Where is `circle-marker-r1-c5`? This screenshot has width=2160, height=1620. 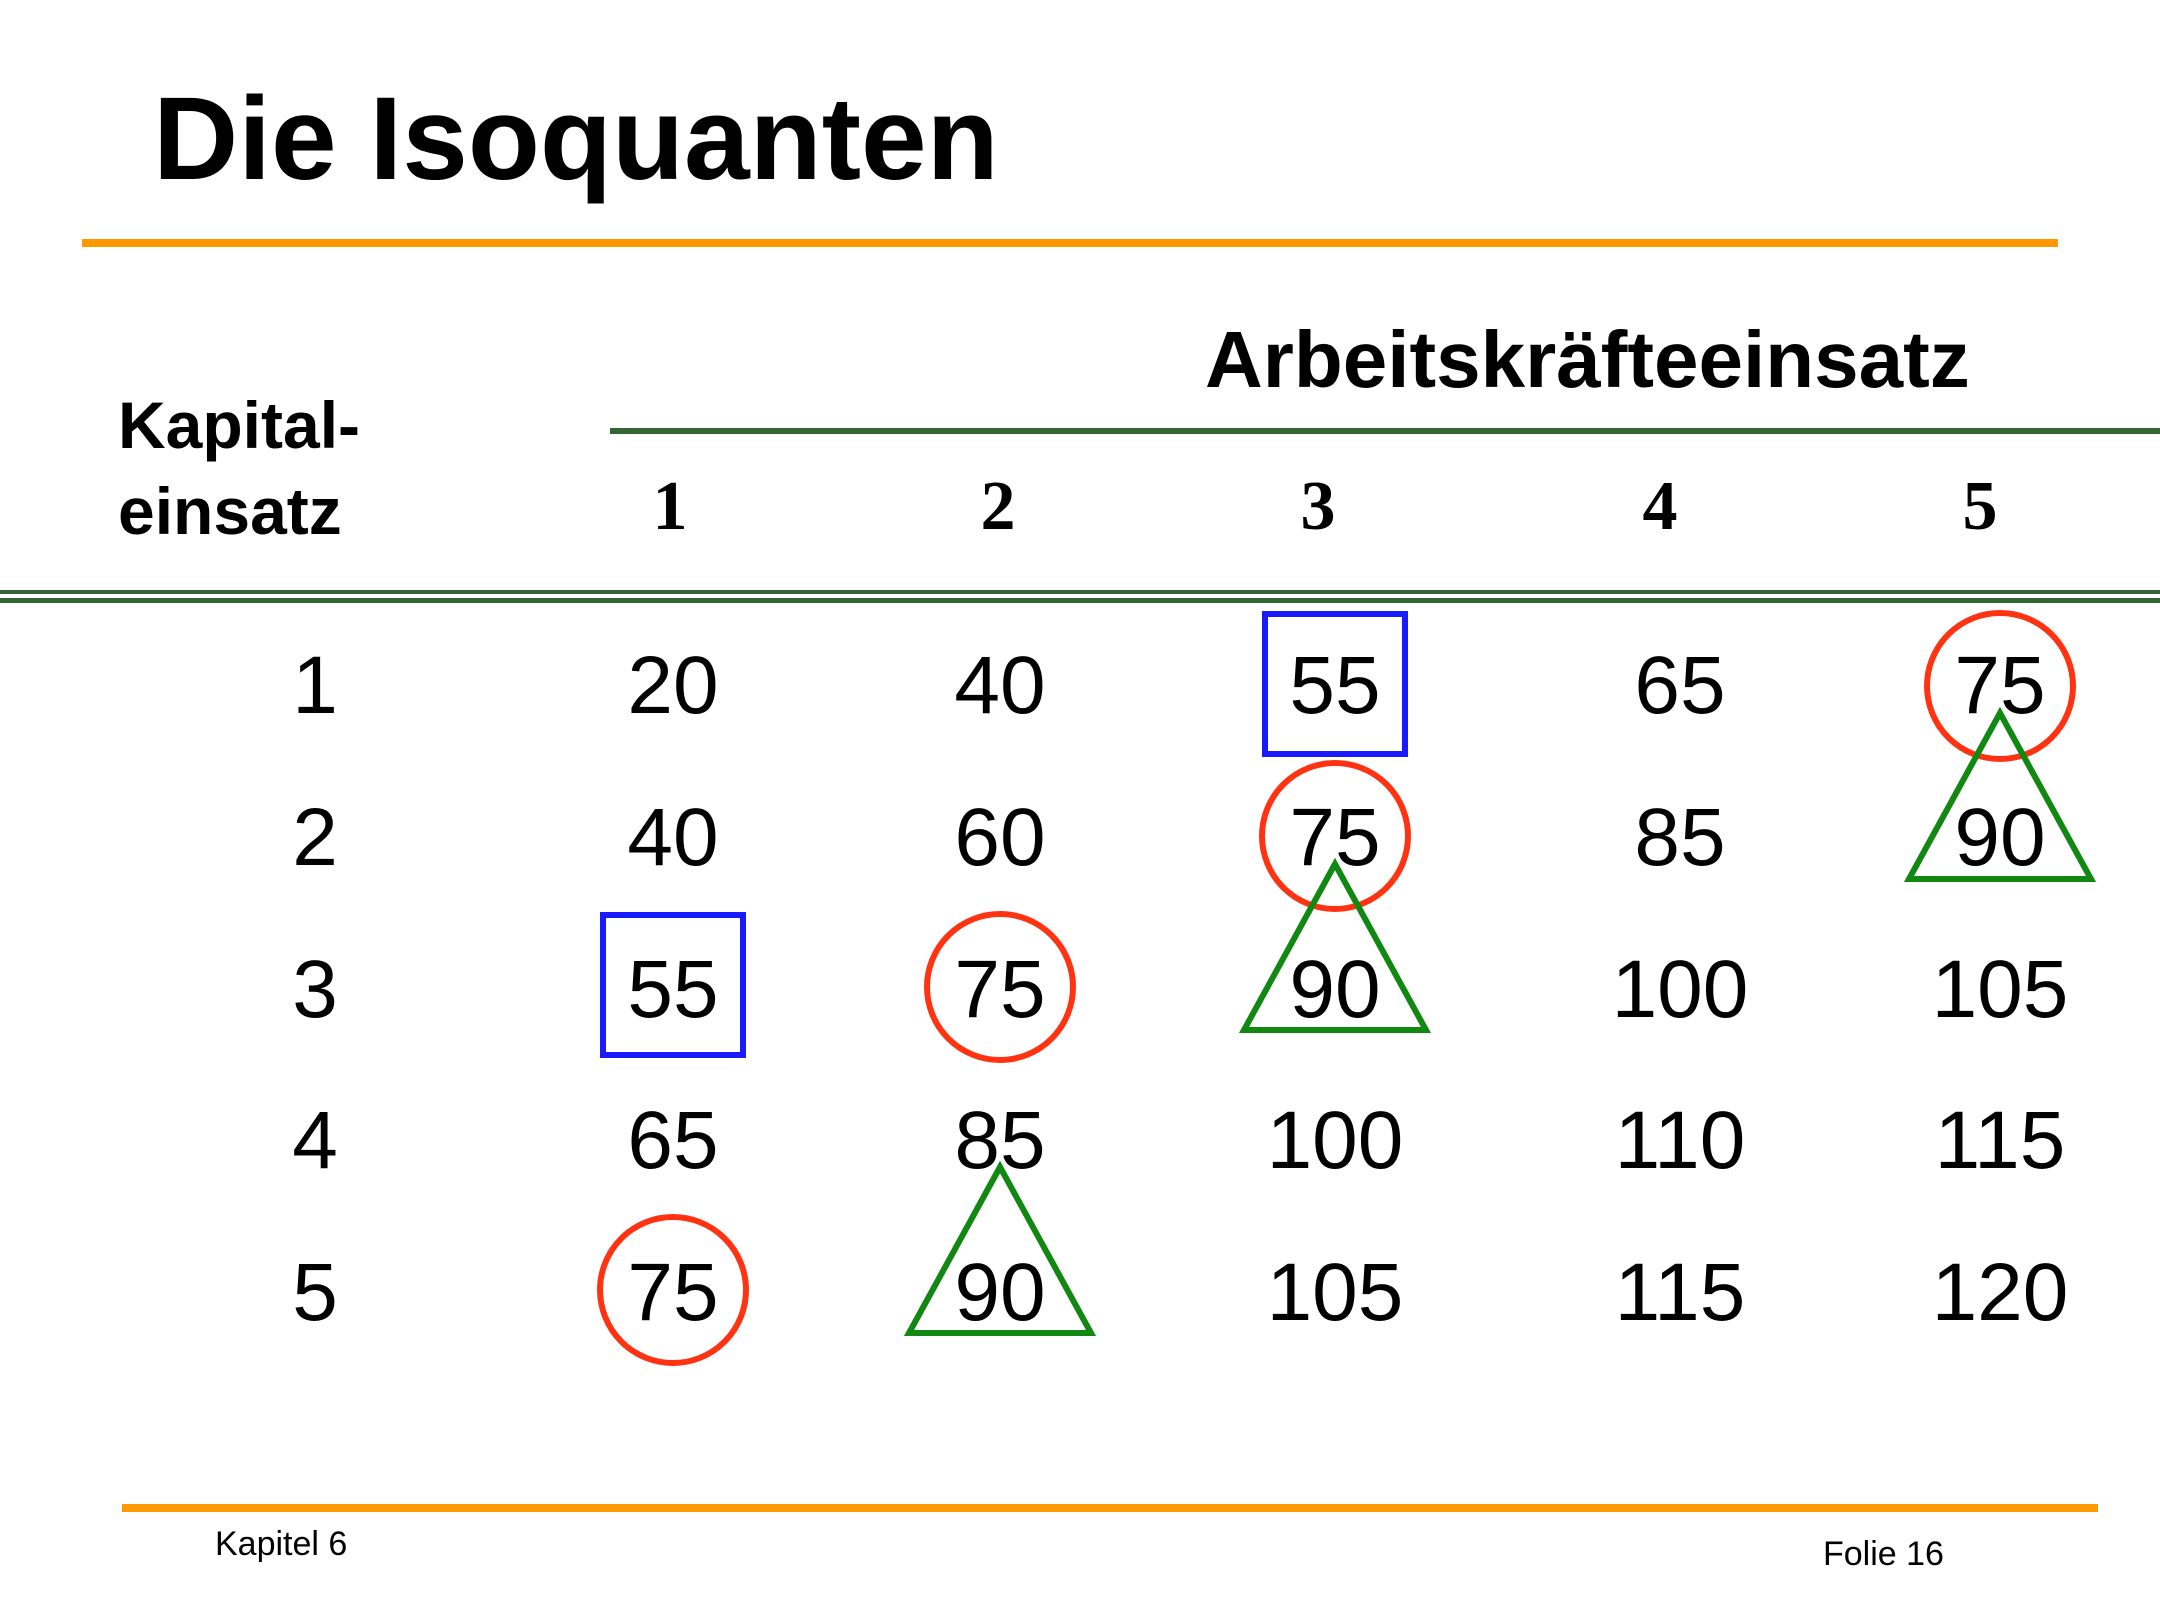 circle-marker-r1-c5 is located at coordinates (2000, 686).